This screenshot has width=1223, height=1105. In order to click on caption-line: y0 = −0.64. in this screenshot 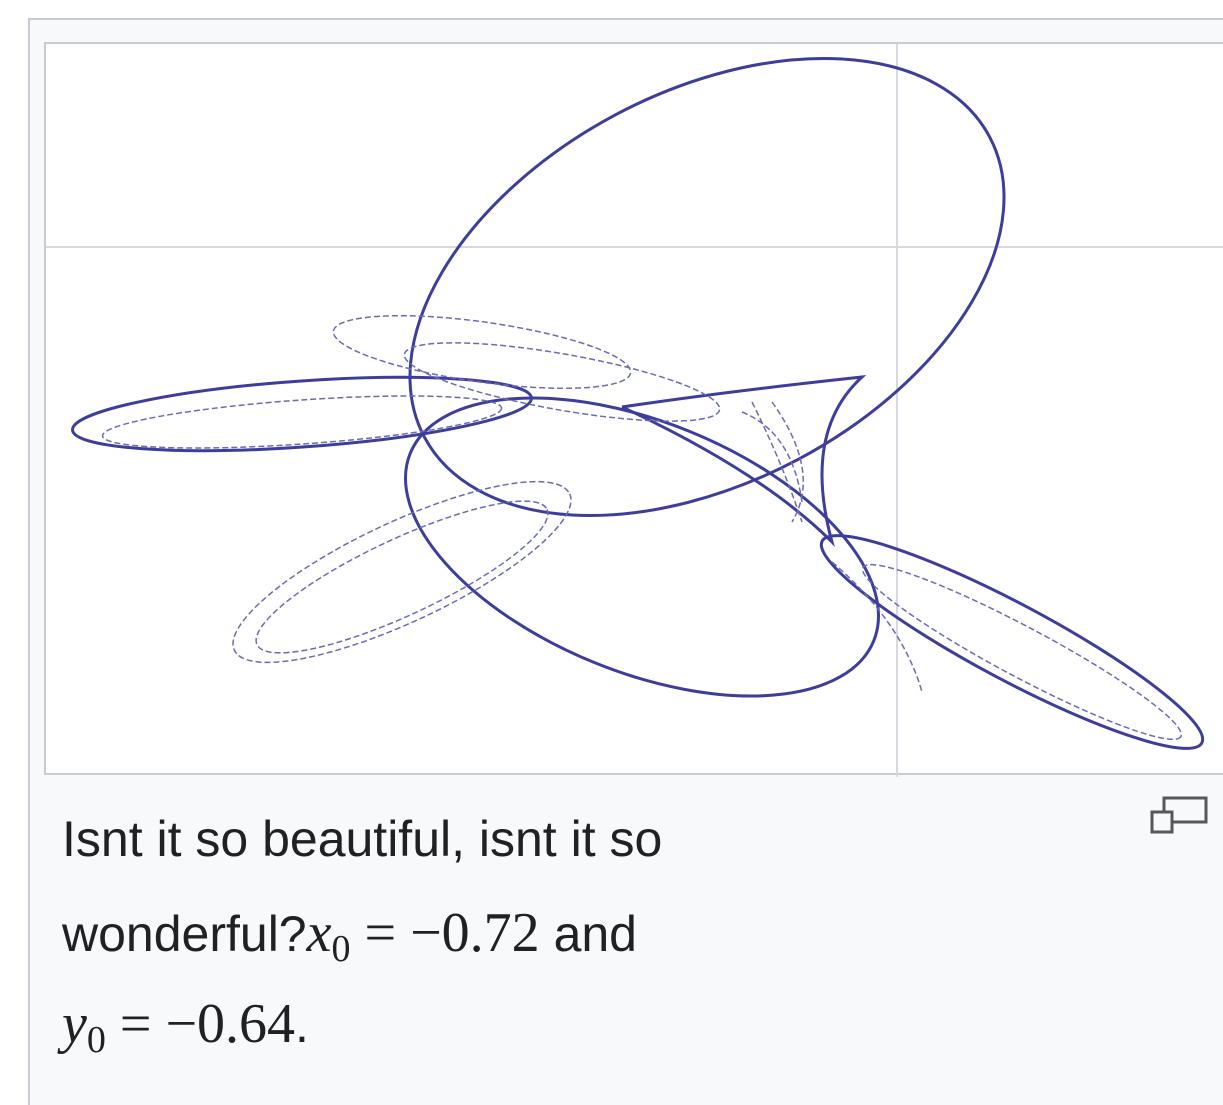, I will do `click(185, 1027)`.